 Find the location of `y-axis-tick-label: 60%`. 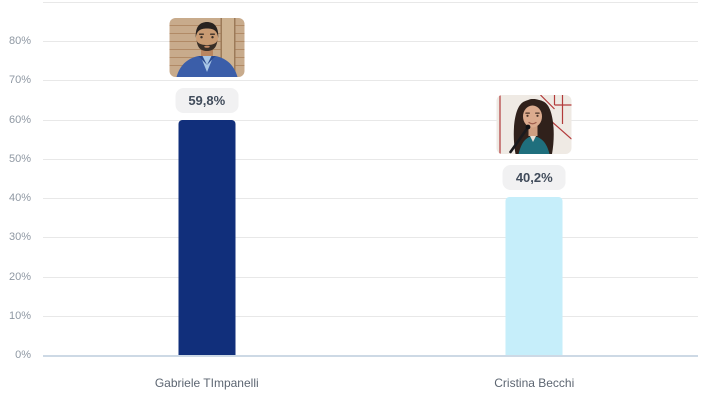

y-axis-tick-label: 60% is located at coordinates (19, 119).